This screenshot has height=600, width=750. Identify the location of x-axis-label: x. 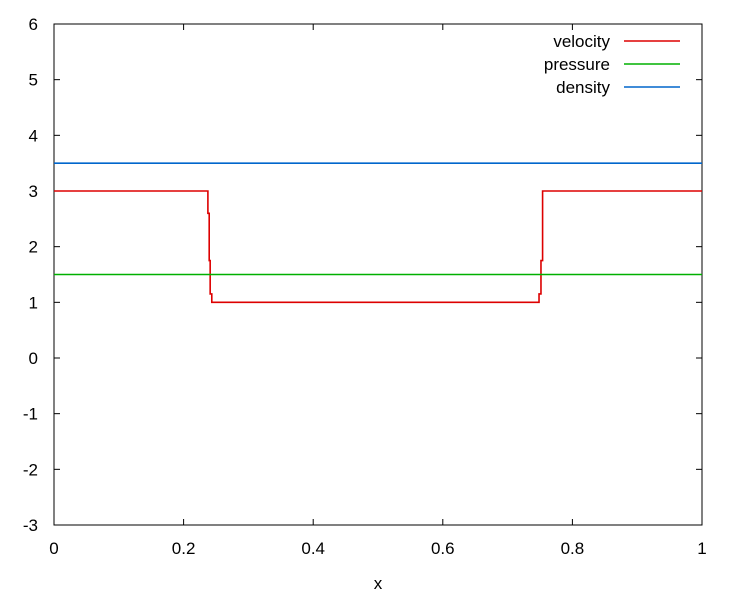
(378, 583).